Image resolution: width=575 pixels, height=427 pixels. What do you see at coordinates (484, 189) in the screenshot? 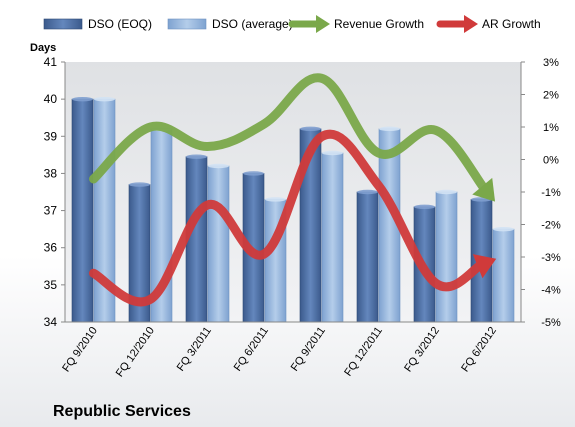
I see `arrowhead-revenue-growth` at bounding box center [484, 189].